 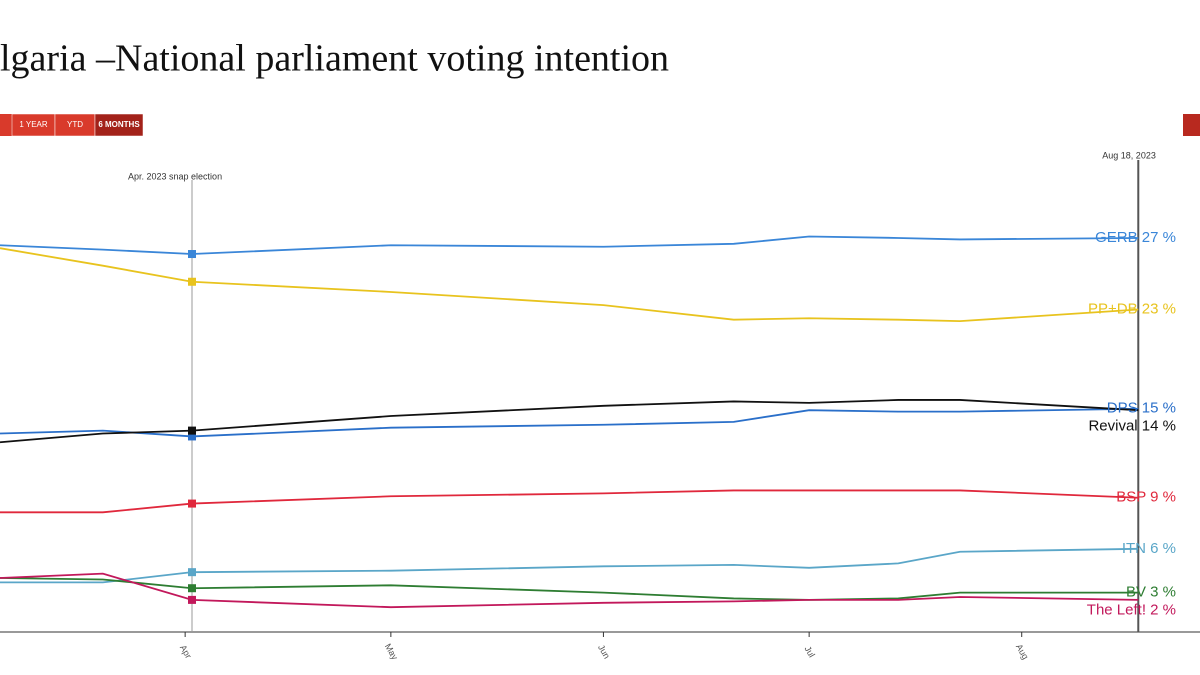 What do you see at coordinates (1149, 548) in the screenshot?
I see `series-end-label: ITN 6 %` at bounding box center [1149, 548].